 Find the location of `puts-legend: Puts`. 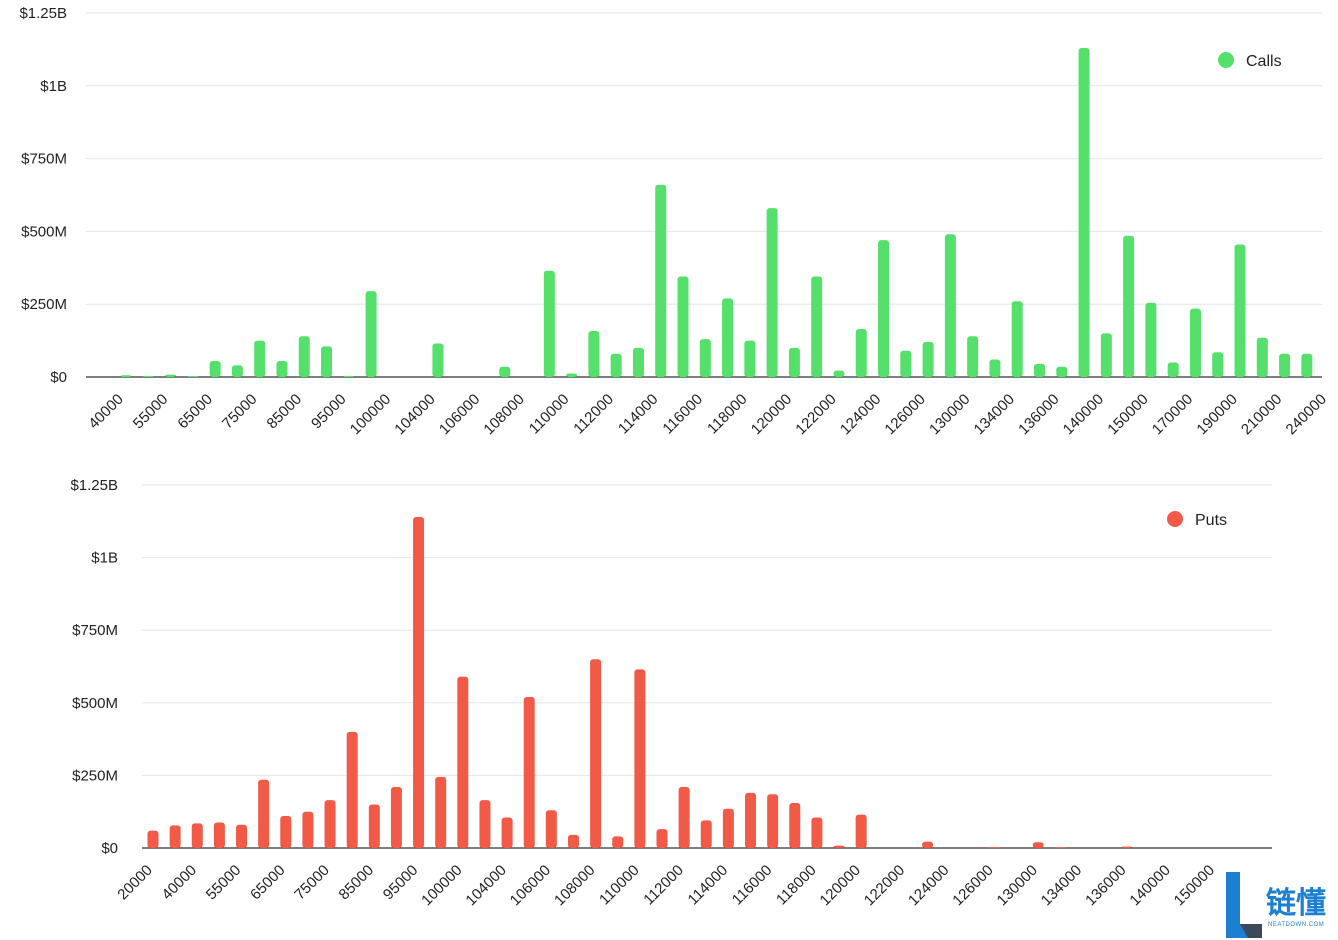

puts-legend: Puts is located at coordinates (1197, 520).